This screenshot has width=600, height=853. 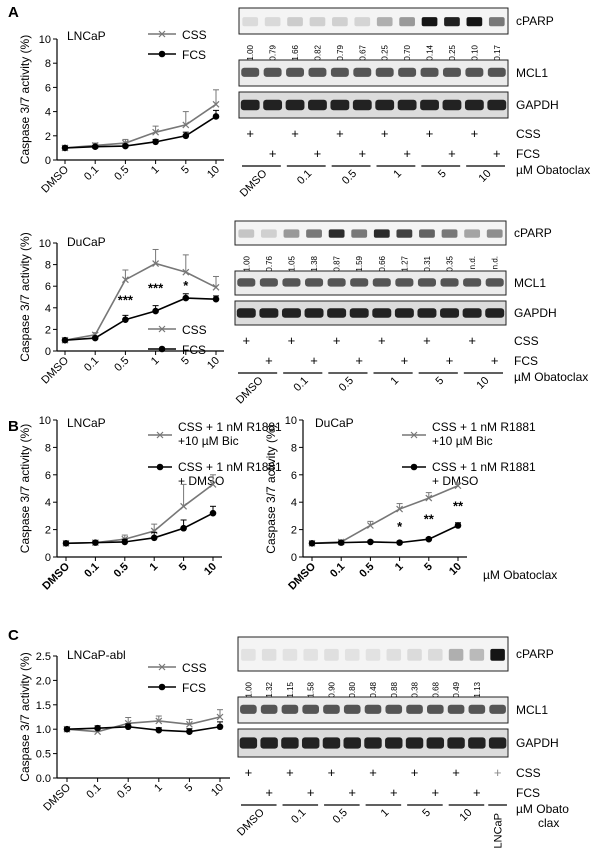 What do you see at coordinates (528, 154) in the screenshot?
I see `a-lncap-blot-cond-label-fcs: FCS` at bounding box center [528, 154].